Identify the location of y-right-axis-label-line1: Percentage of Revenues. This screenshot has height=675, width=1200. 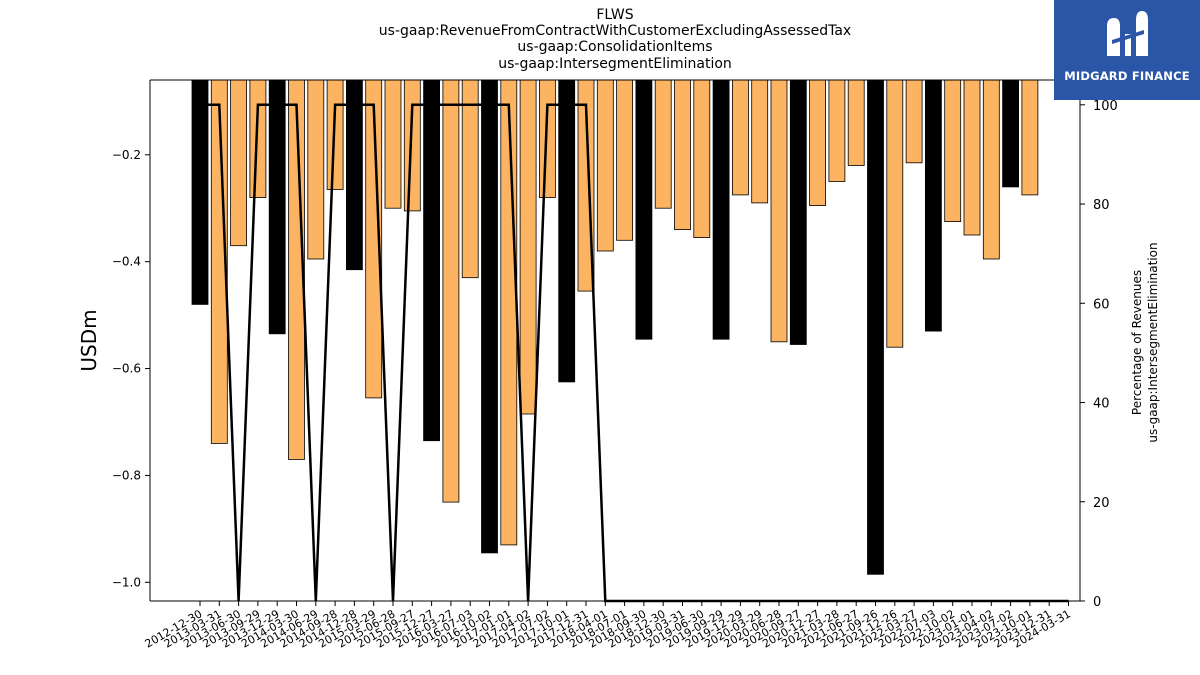
(1137, 342).